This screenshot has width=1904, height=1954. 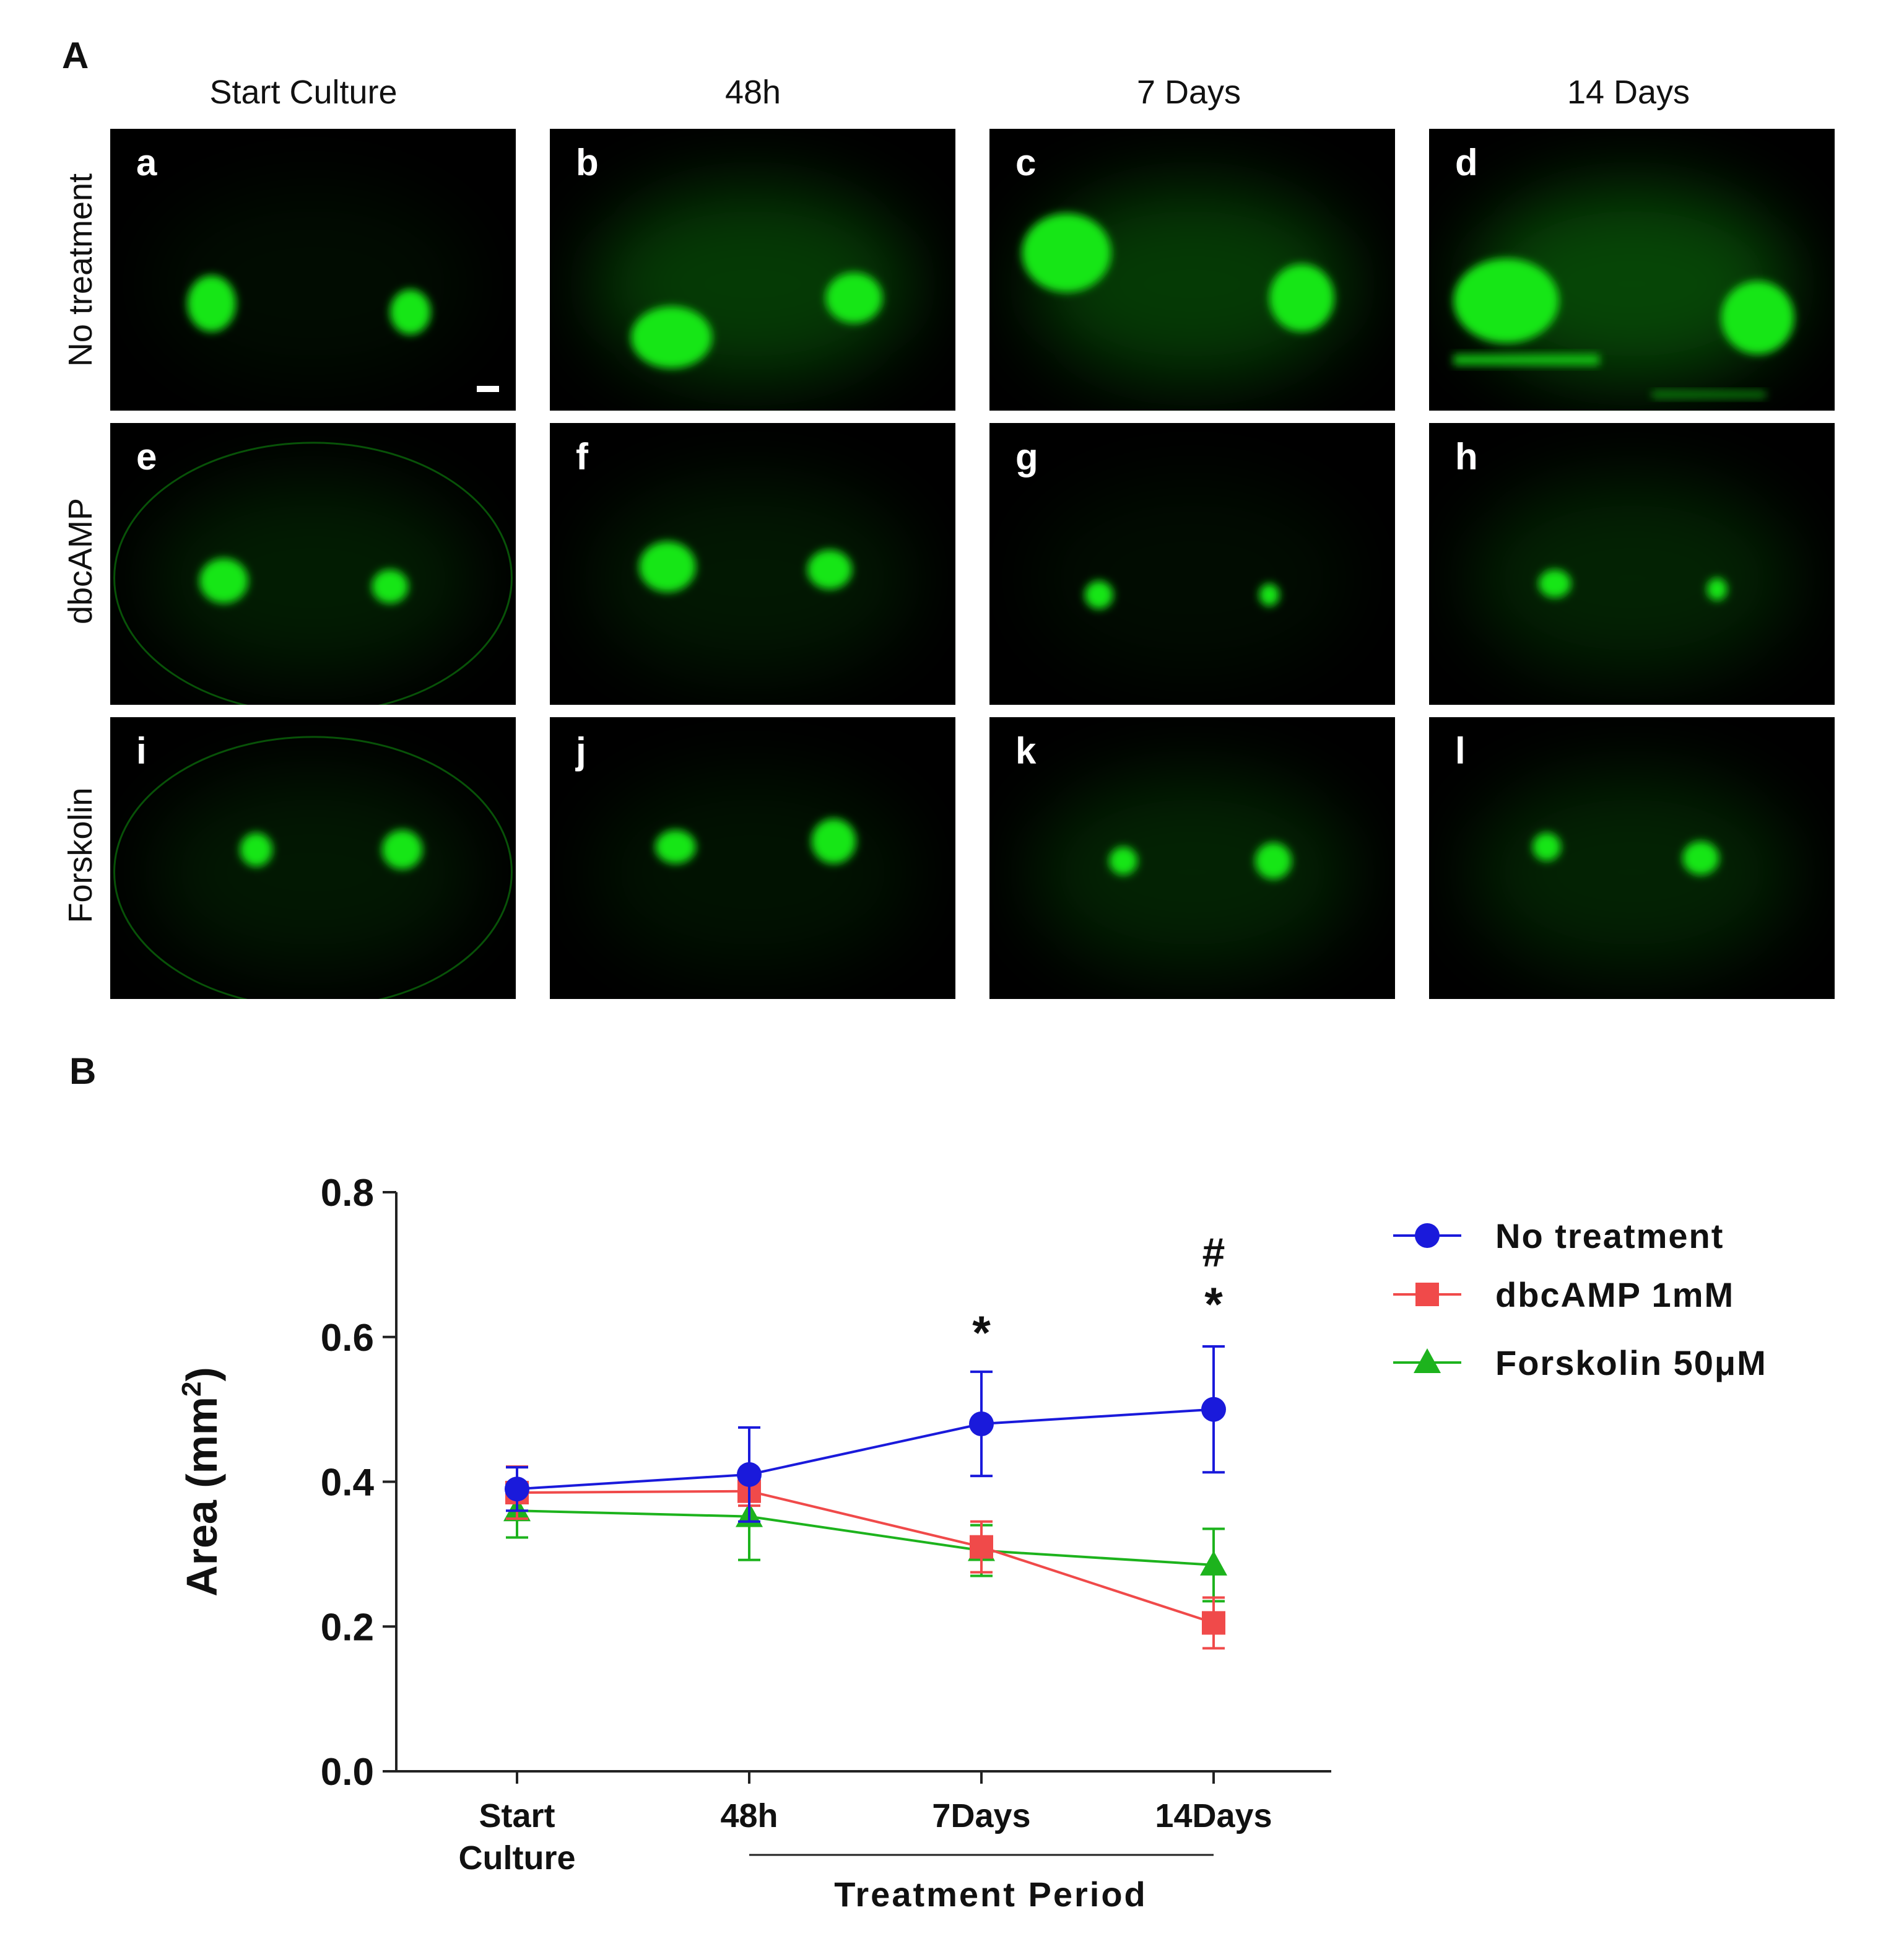 I want to click on micrograph-a: a, so click(x=313, y=270).